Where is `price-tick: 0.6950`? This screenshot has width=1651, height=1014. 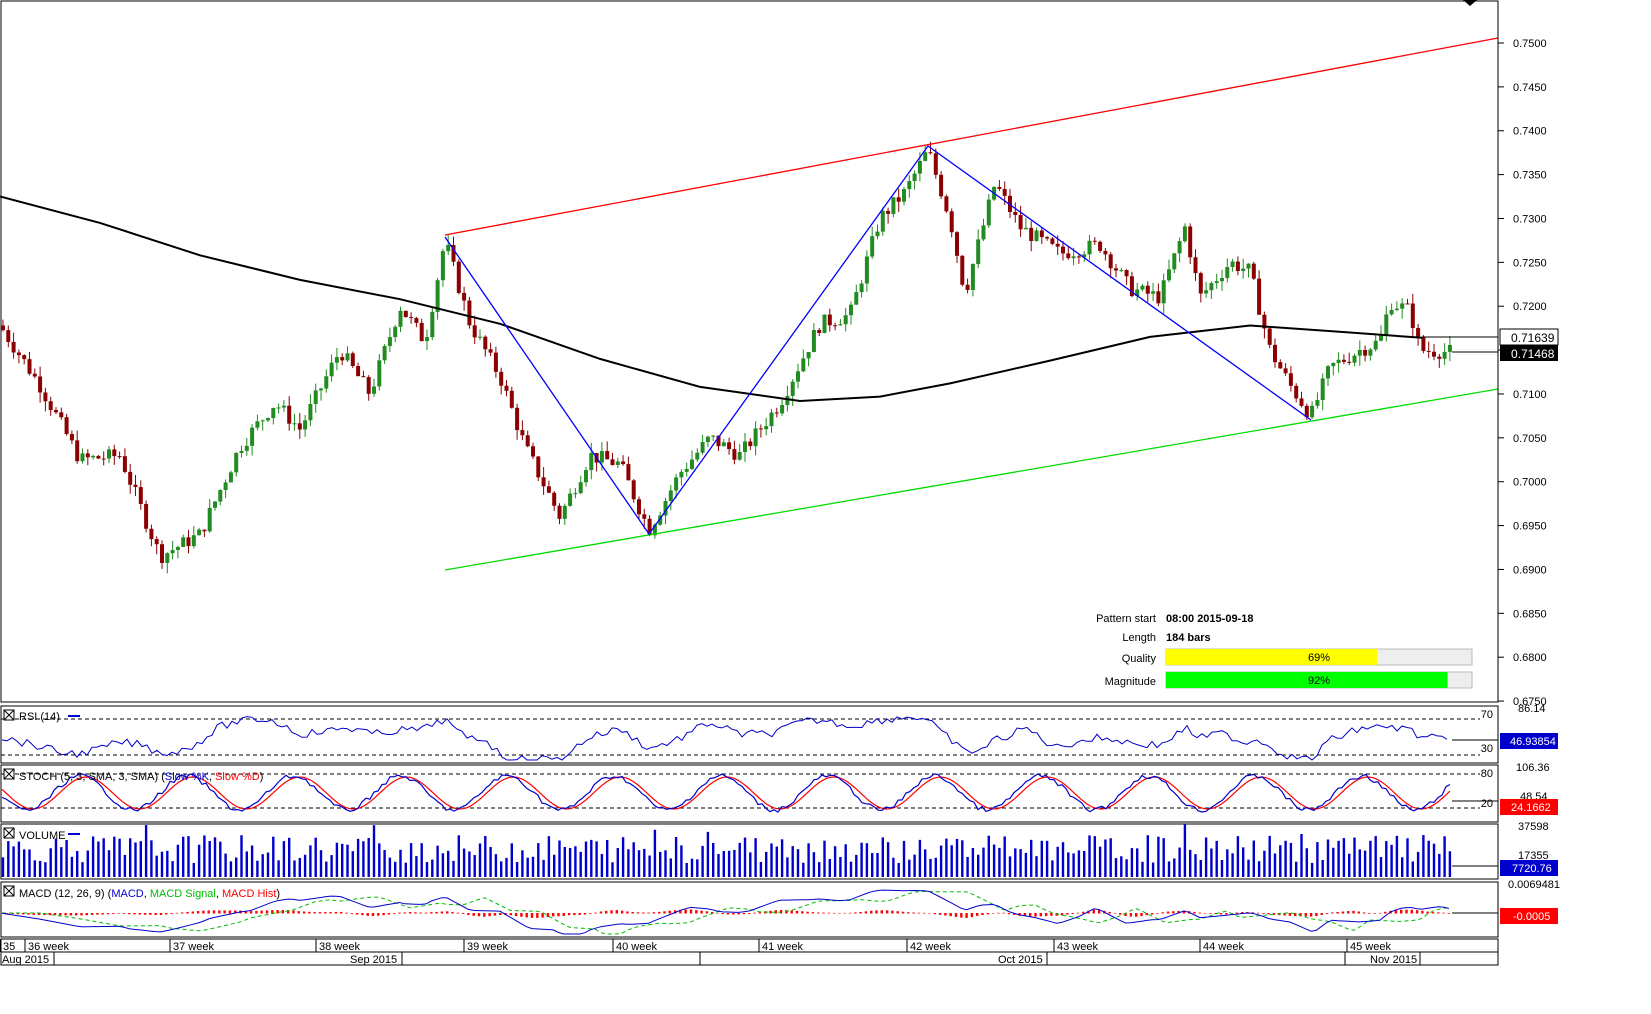 price-tick: 0.6950 is located at coordinates (1530, 527).